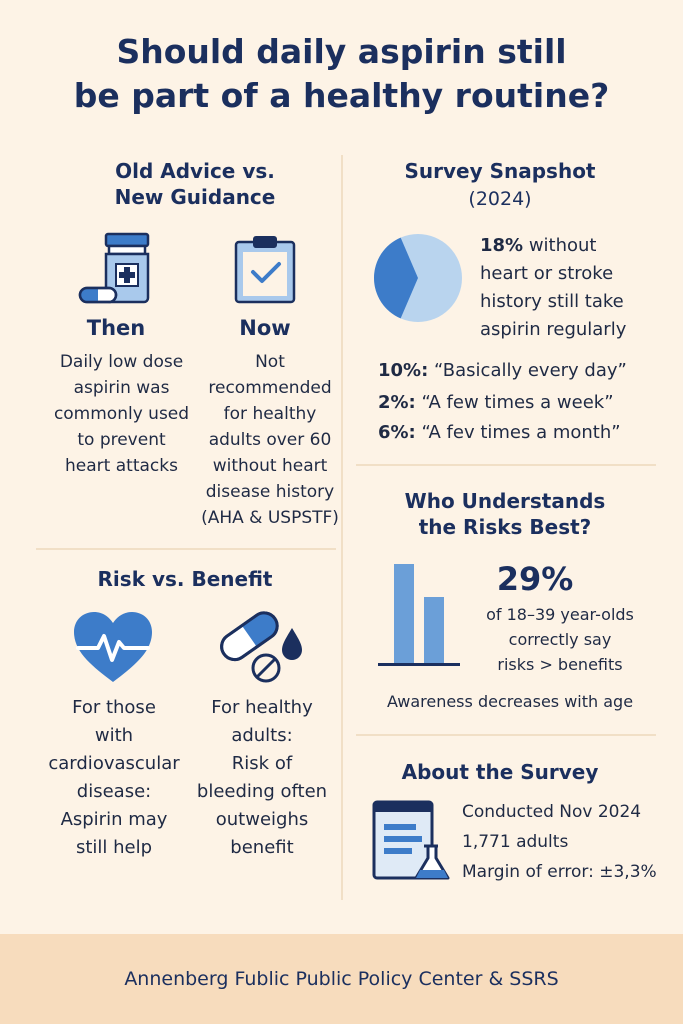 This screenshot has width=683, height=1024. Describe the element at coordinates (114, 735) in the screenshot. I see `risk-left-line: with` at that location.